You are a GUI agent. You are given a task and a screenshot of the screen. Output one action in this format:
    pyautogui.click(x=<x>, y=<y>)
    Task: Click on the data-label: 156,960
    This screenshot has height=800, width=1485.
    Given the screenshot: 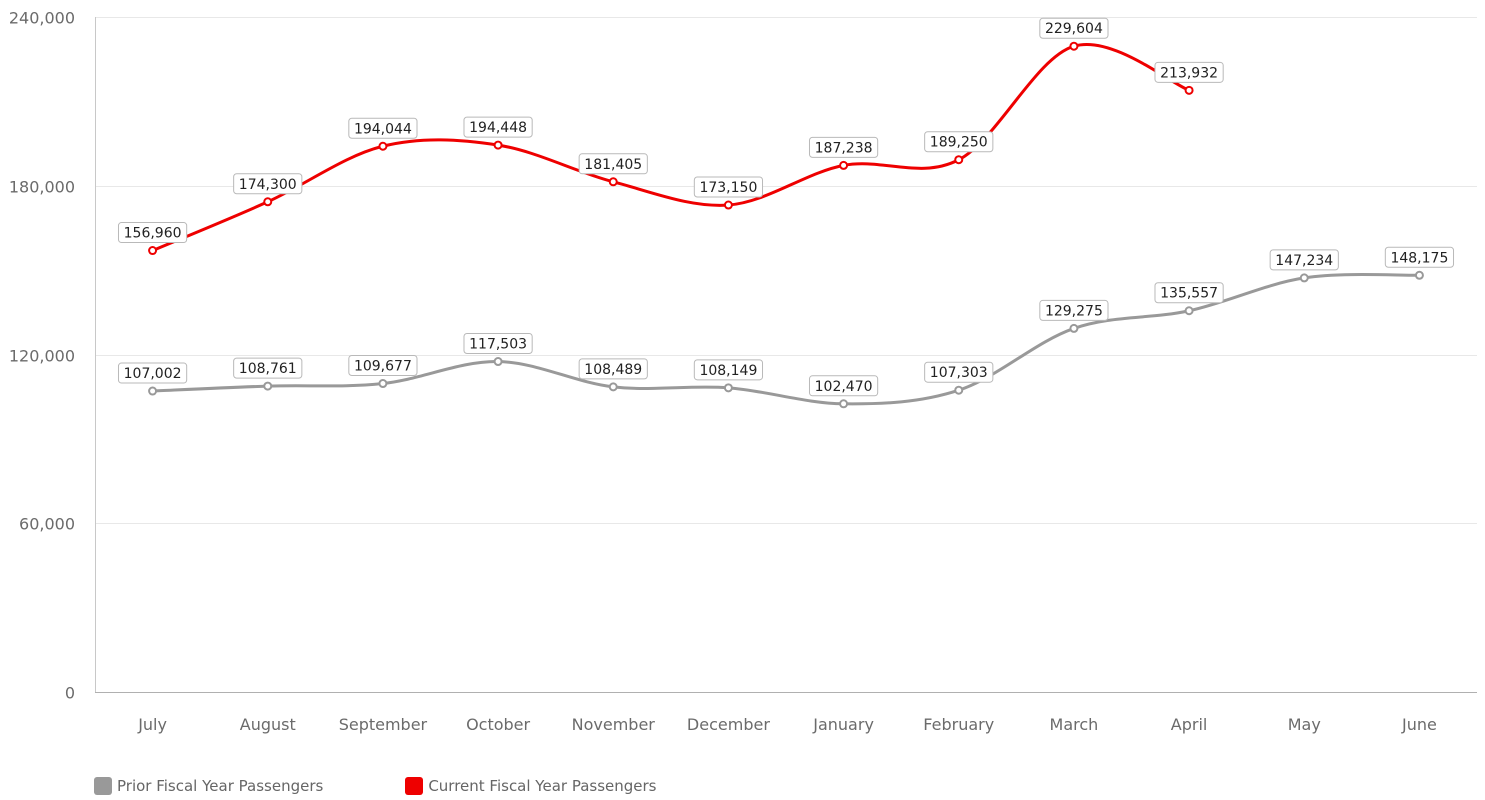 What is the action you would take?
    pyautogui.click(x=153, y=234)
    